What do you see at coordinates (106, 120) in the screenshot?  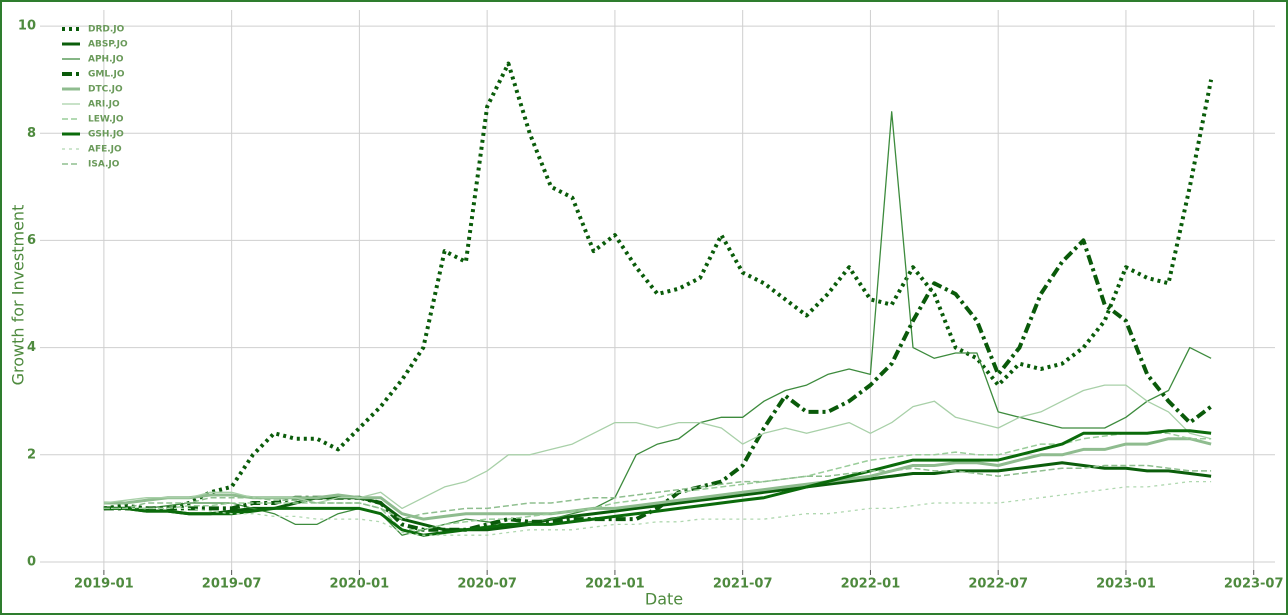 I see `legend-label: LEW.JO` at bounding box center [106, 120].